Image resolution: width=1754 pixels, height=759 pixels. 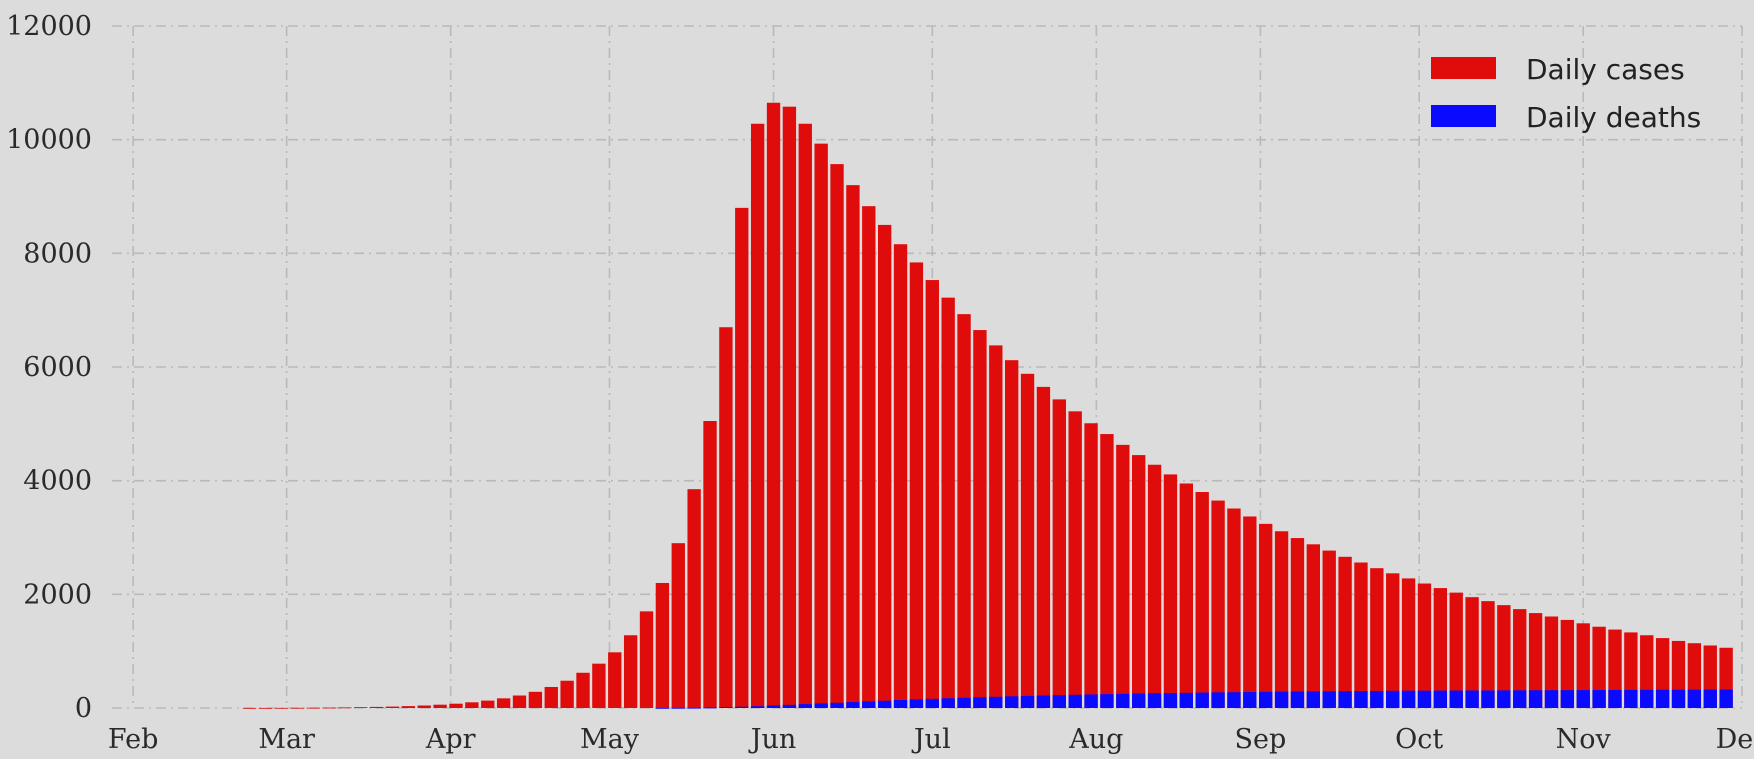 I want to click on x-tick-label: Feb, so click(x=133, y=739).